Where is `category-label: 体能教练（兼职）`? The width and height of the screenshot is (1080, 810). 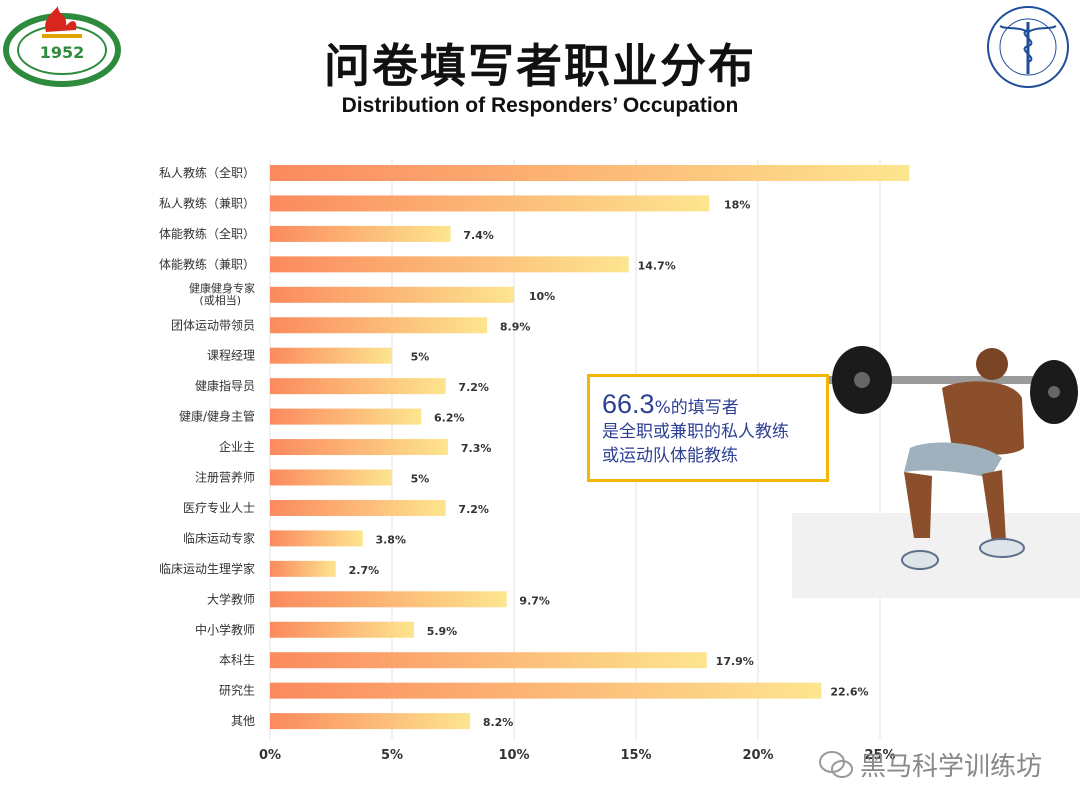
category-label: 体能教练（兼职） is located at coordinates (207, 263).